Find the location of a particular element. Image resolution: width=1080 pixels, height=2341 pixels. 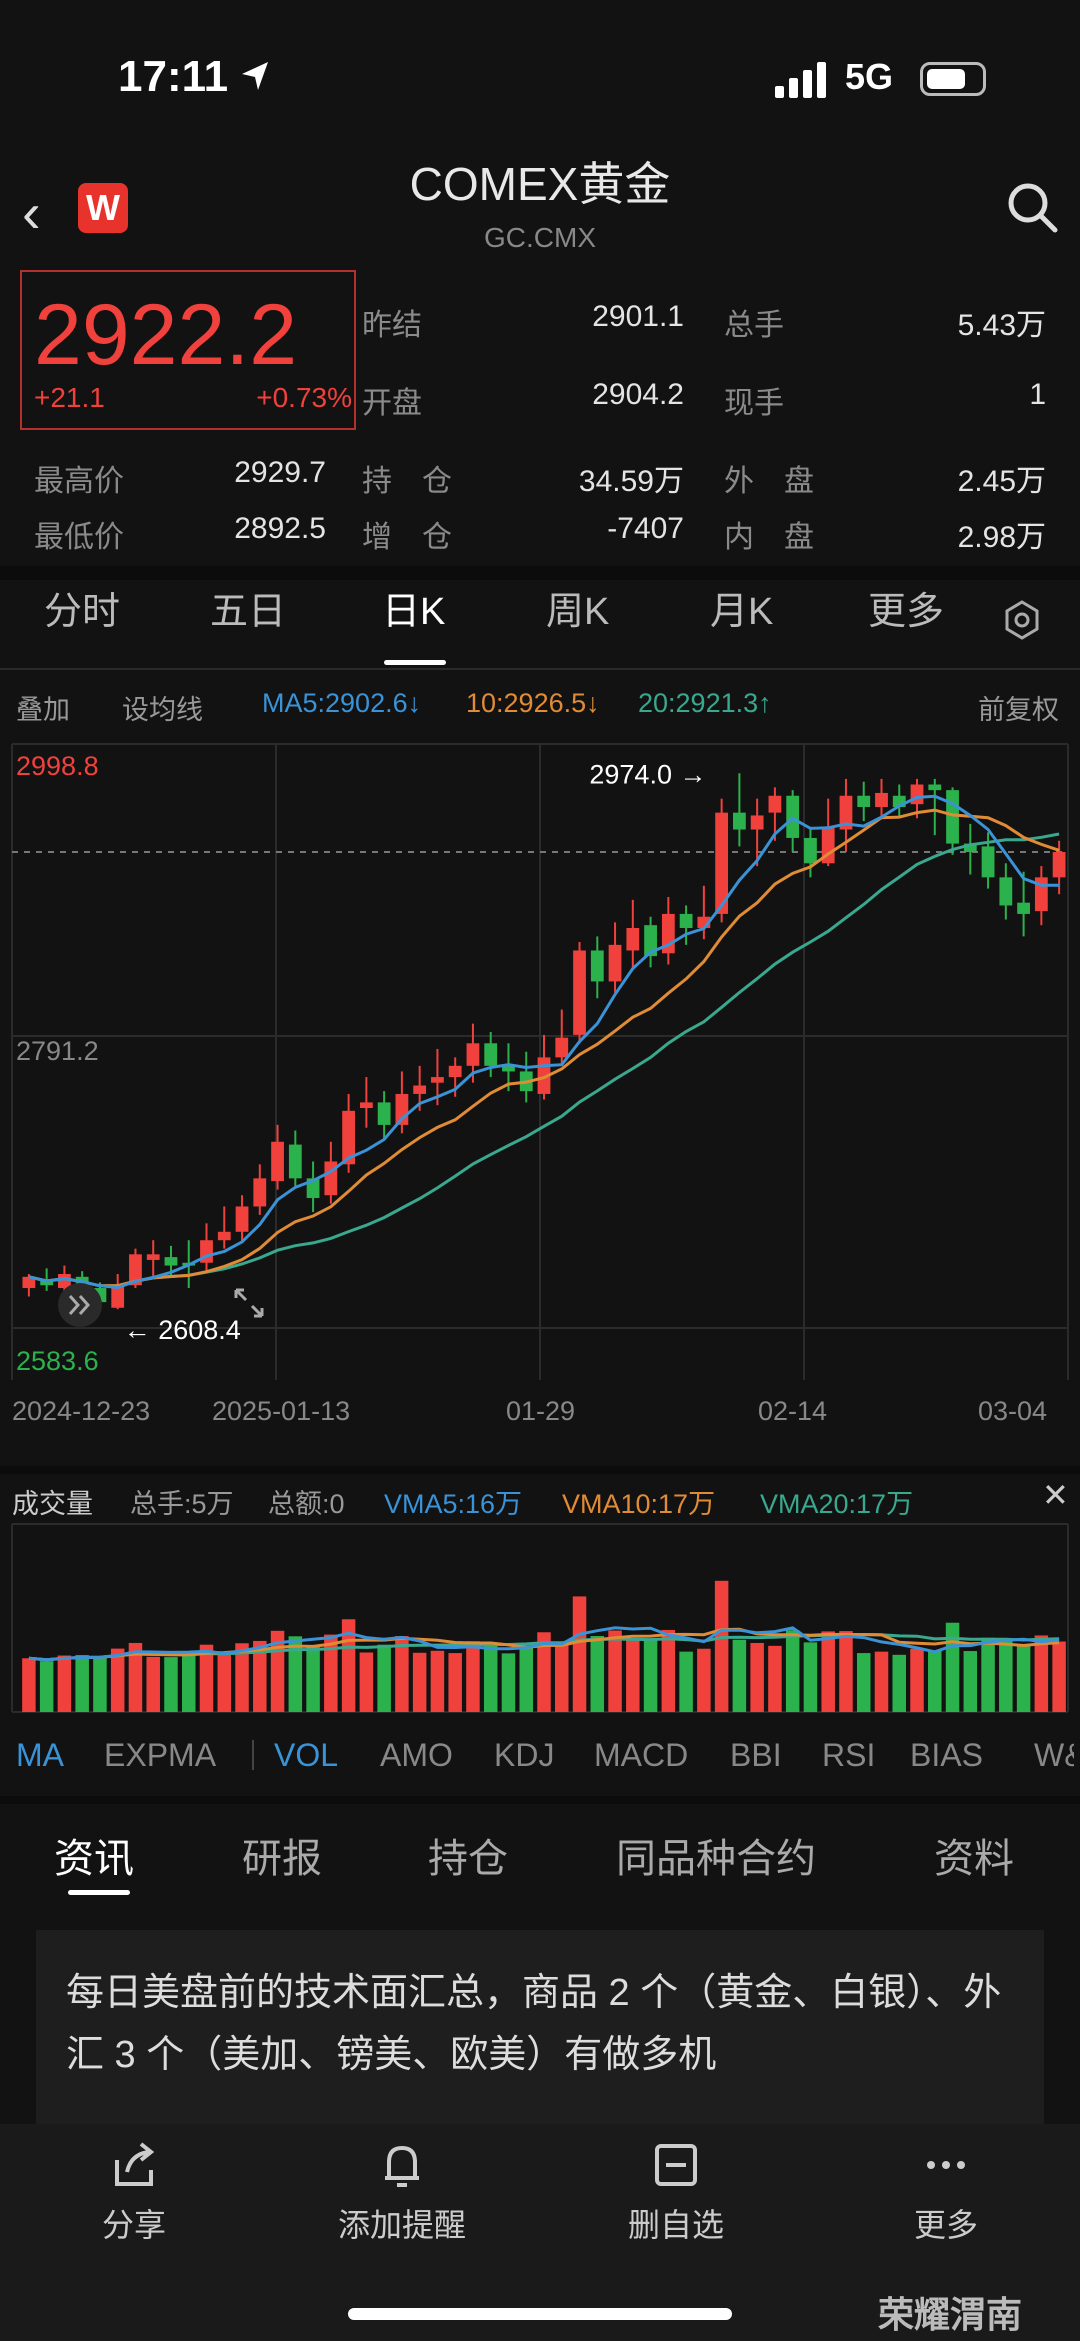

indicator-bbi: BBI is located at coordinates (756, 1755).